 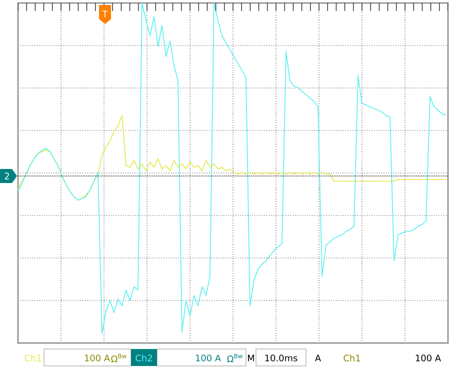 What do you see at coordinates (281, 358) in the screenshot?
I see `text: 10.0ms` at bounding box center [281, 358].